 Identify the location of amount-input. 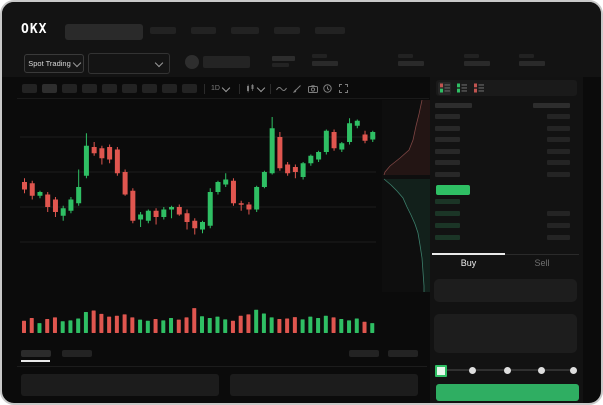
(505, 333).